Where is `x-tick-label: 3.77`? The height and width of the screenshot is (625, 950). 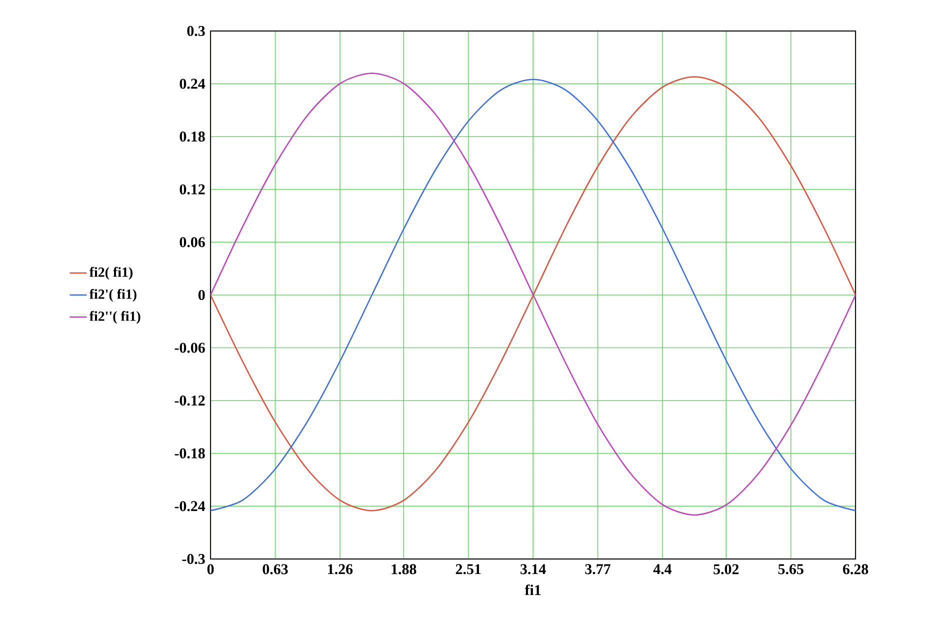
x-tick-label: 3.77 is located at coordinates (597, 569).